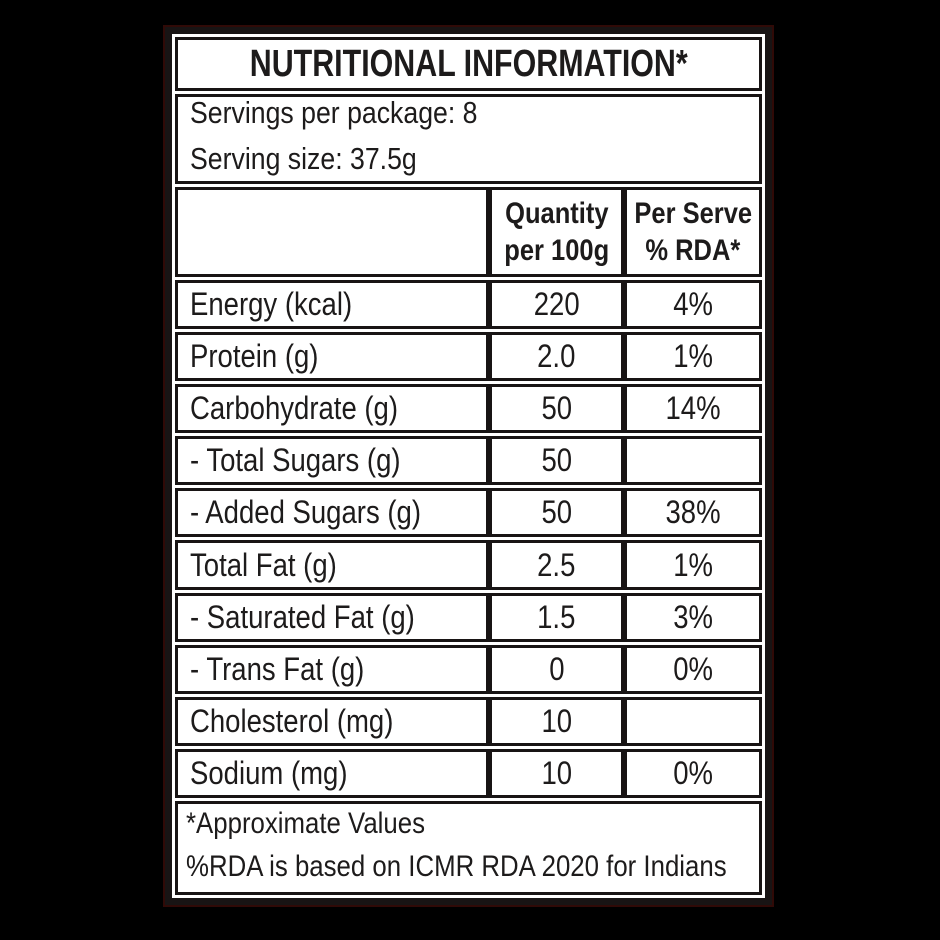 The height and width of the screenshot is (940, 940). I want to click on row-label-cell: Carbohydrate (g), so click(332, 409).